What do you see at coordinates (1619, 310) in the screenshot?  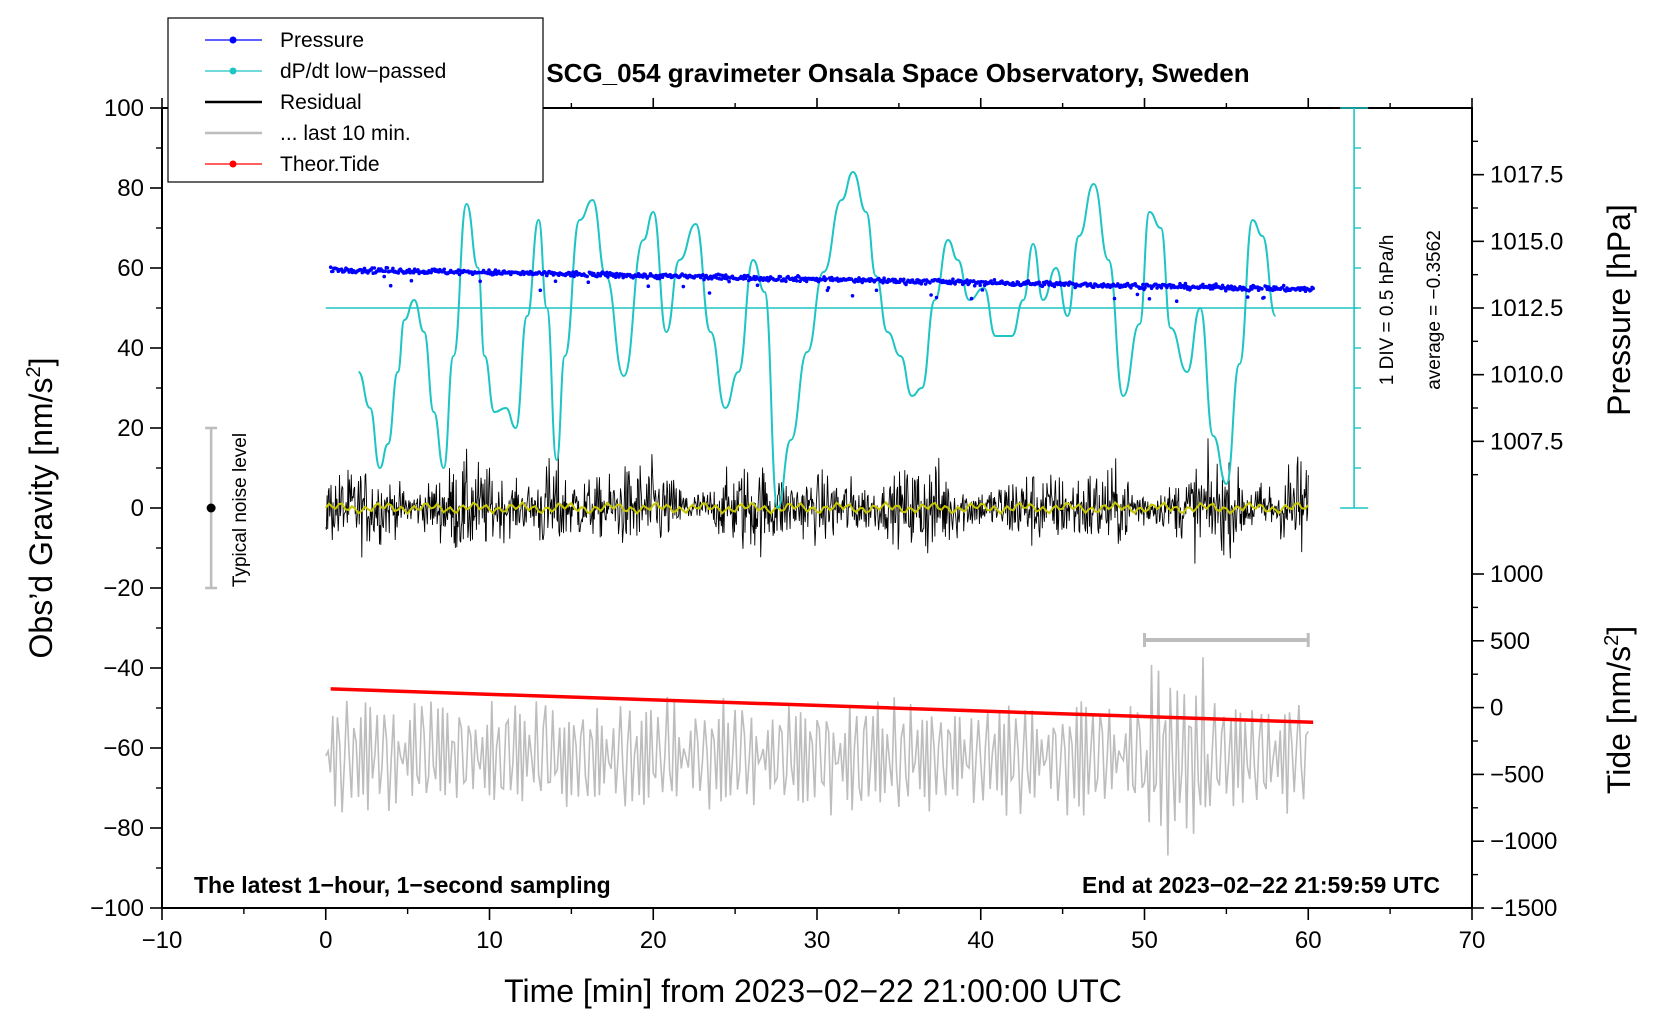 I see `y-axis-title-pressure: Pressure [hPa]` at bounding box center [1619, 310].